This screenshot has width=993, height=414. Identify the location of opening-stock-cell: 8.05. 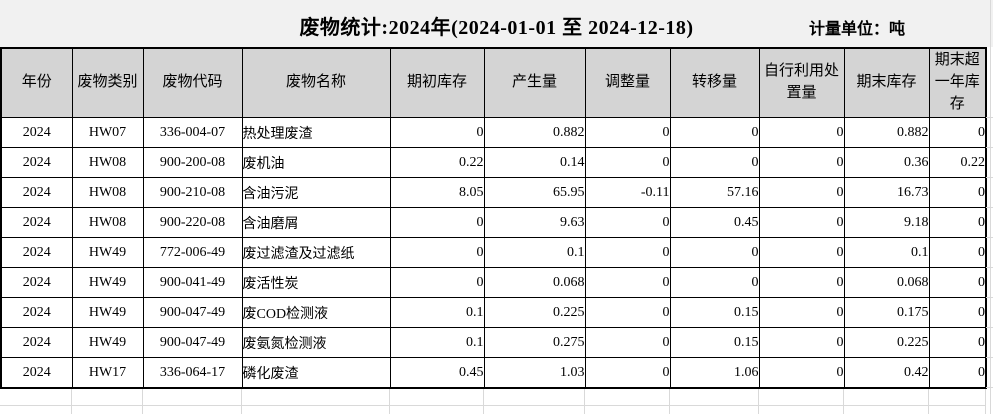
(437, 192).